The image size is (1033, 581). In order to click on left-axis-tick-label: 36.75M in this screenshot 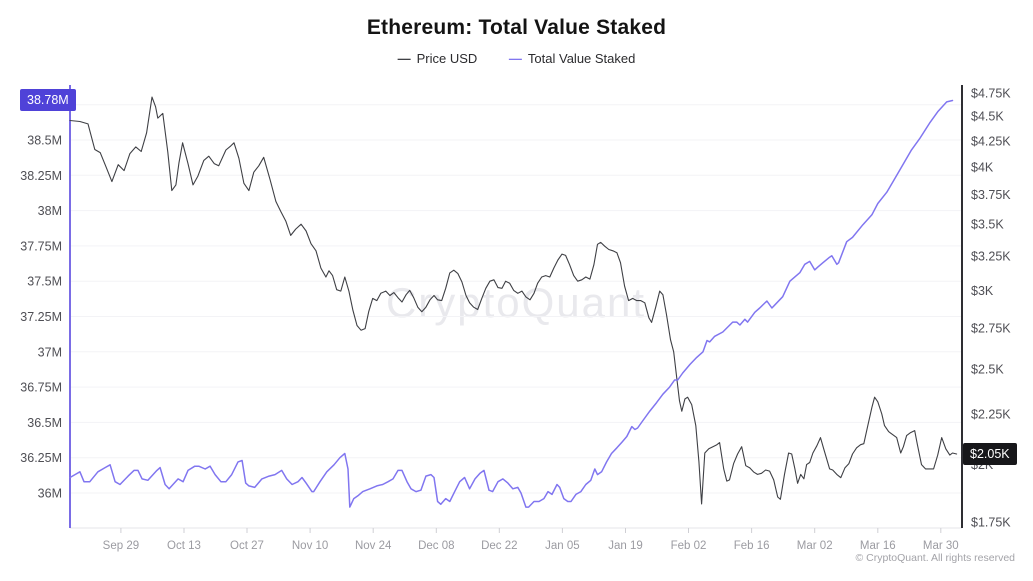, I will do `click(41, 388)`.